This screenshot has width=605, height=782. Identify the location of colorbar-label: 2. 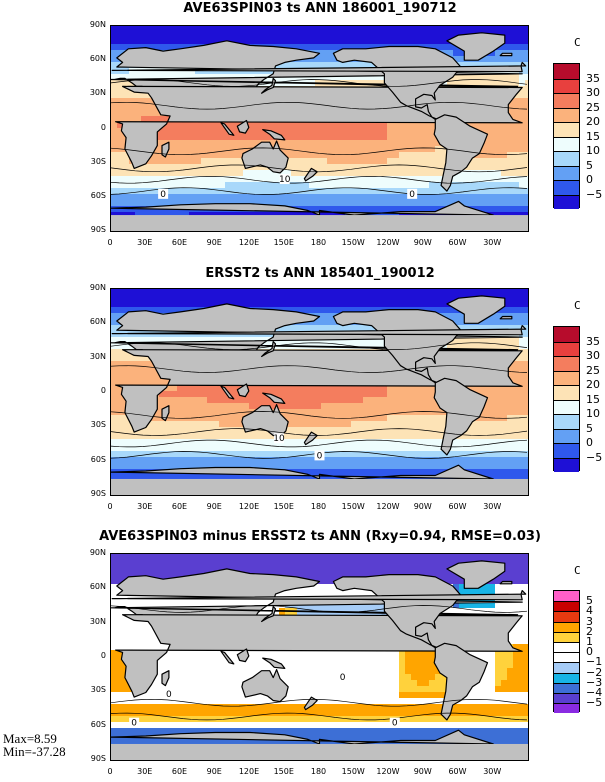
(589, 631).